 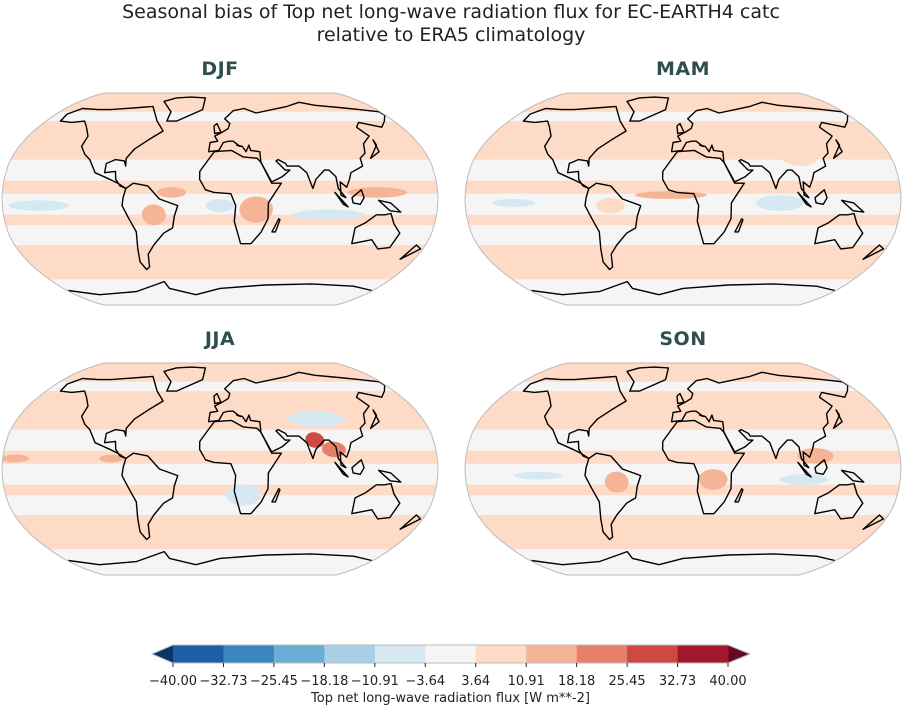 I want to click on map-frame-jja, so click(x=220, y=469).